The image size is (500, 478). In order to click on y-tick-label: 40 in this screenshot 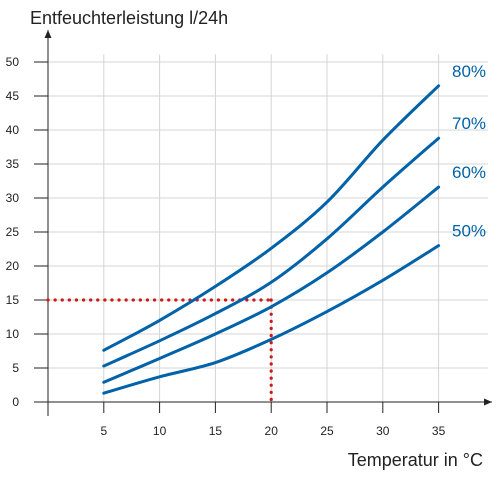, I will do `click(13, 130)`.